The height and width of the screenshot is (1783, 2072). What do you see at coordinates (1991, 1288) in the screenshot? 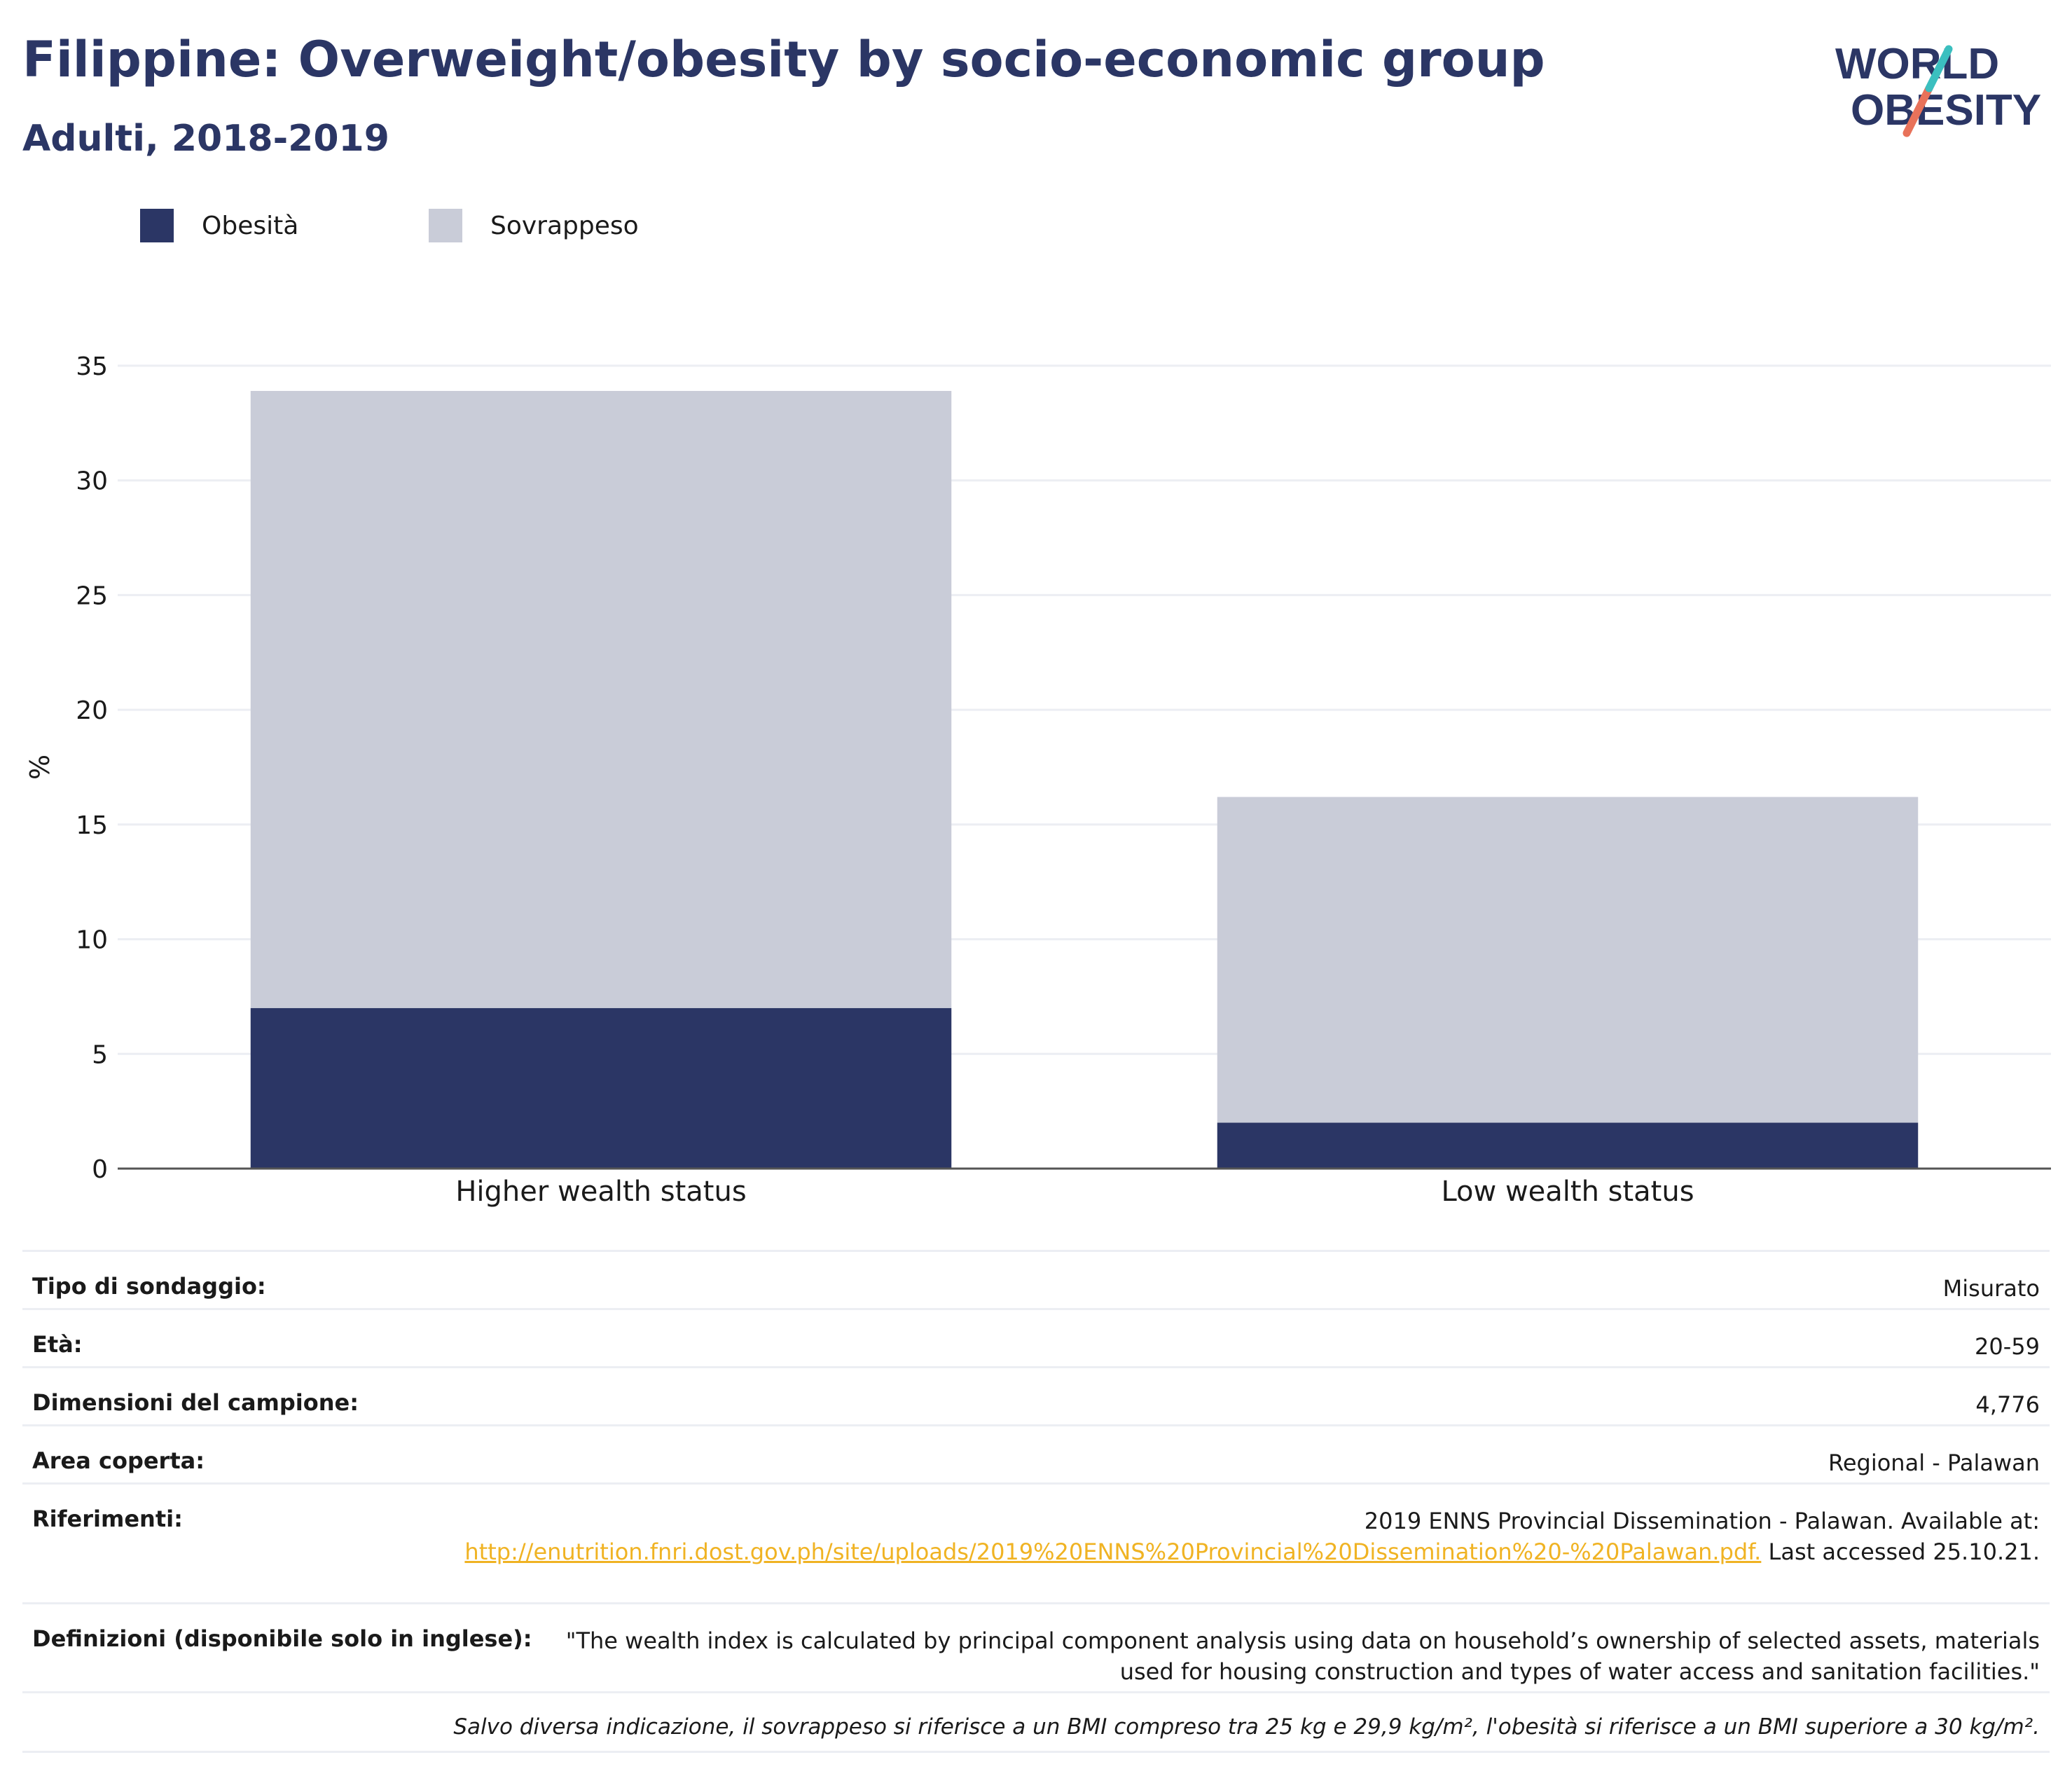
I see `survey-type-value: Misurato` at bounding box center [1991, 1288].